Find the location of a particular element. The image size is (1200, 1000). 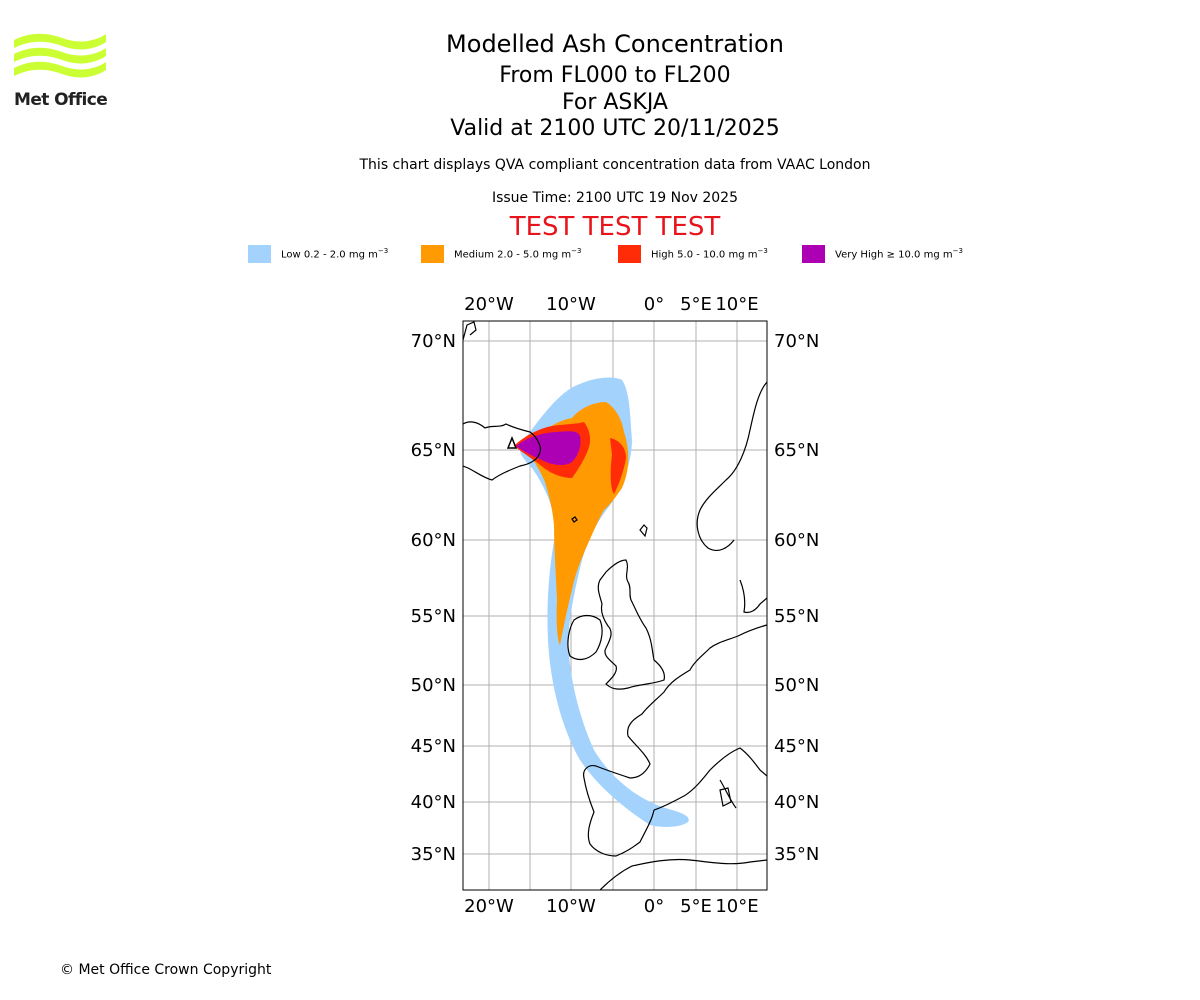

lon-label-top-10w: 10°W is located at coordinates (571, 304).